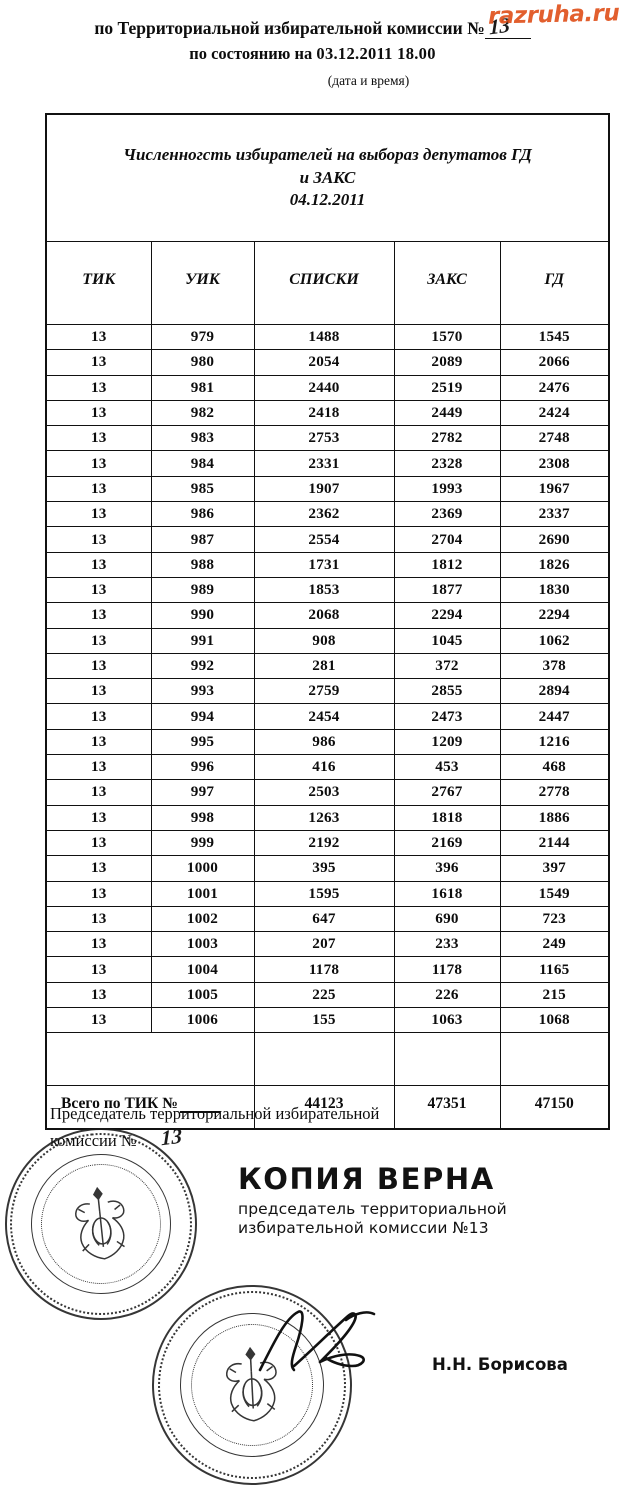  I want to click on cell-gd: 2144, so click(554, 843).